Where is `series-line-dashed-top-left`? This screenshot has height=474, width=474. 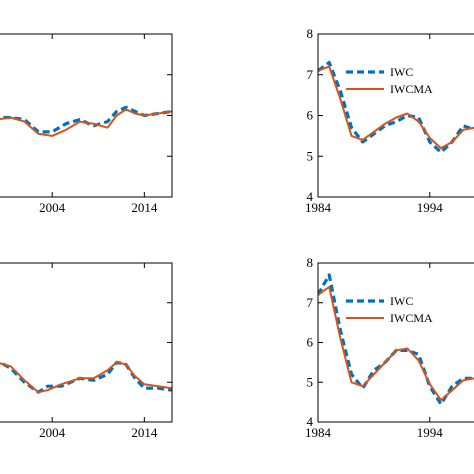
series-line-dashed-top-left is located at coordinates (86, 119).